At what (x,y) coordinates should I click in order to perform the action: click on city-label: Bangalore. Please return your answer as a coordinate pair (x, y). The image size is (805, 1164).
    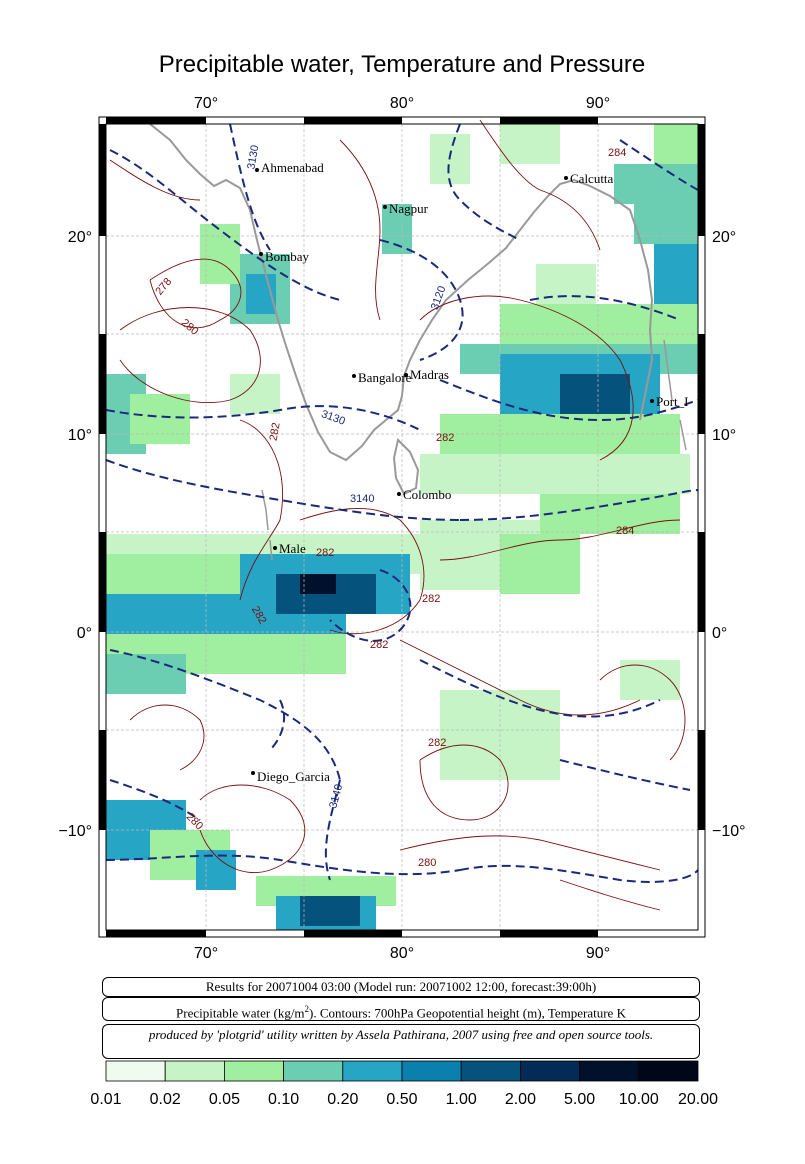
    Looking at the image, I should click on (385, 377).